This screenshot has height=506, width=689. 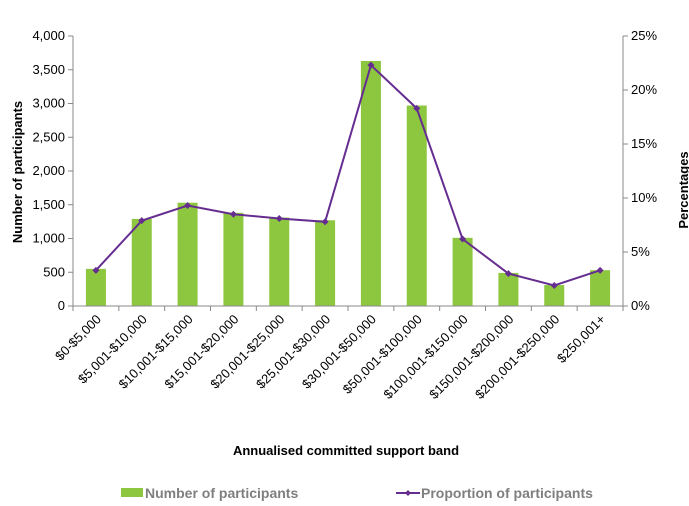 I want to click on y2-tick-label: 15%, so click(x=644, y=143).